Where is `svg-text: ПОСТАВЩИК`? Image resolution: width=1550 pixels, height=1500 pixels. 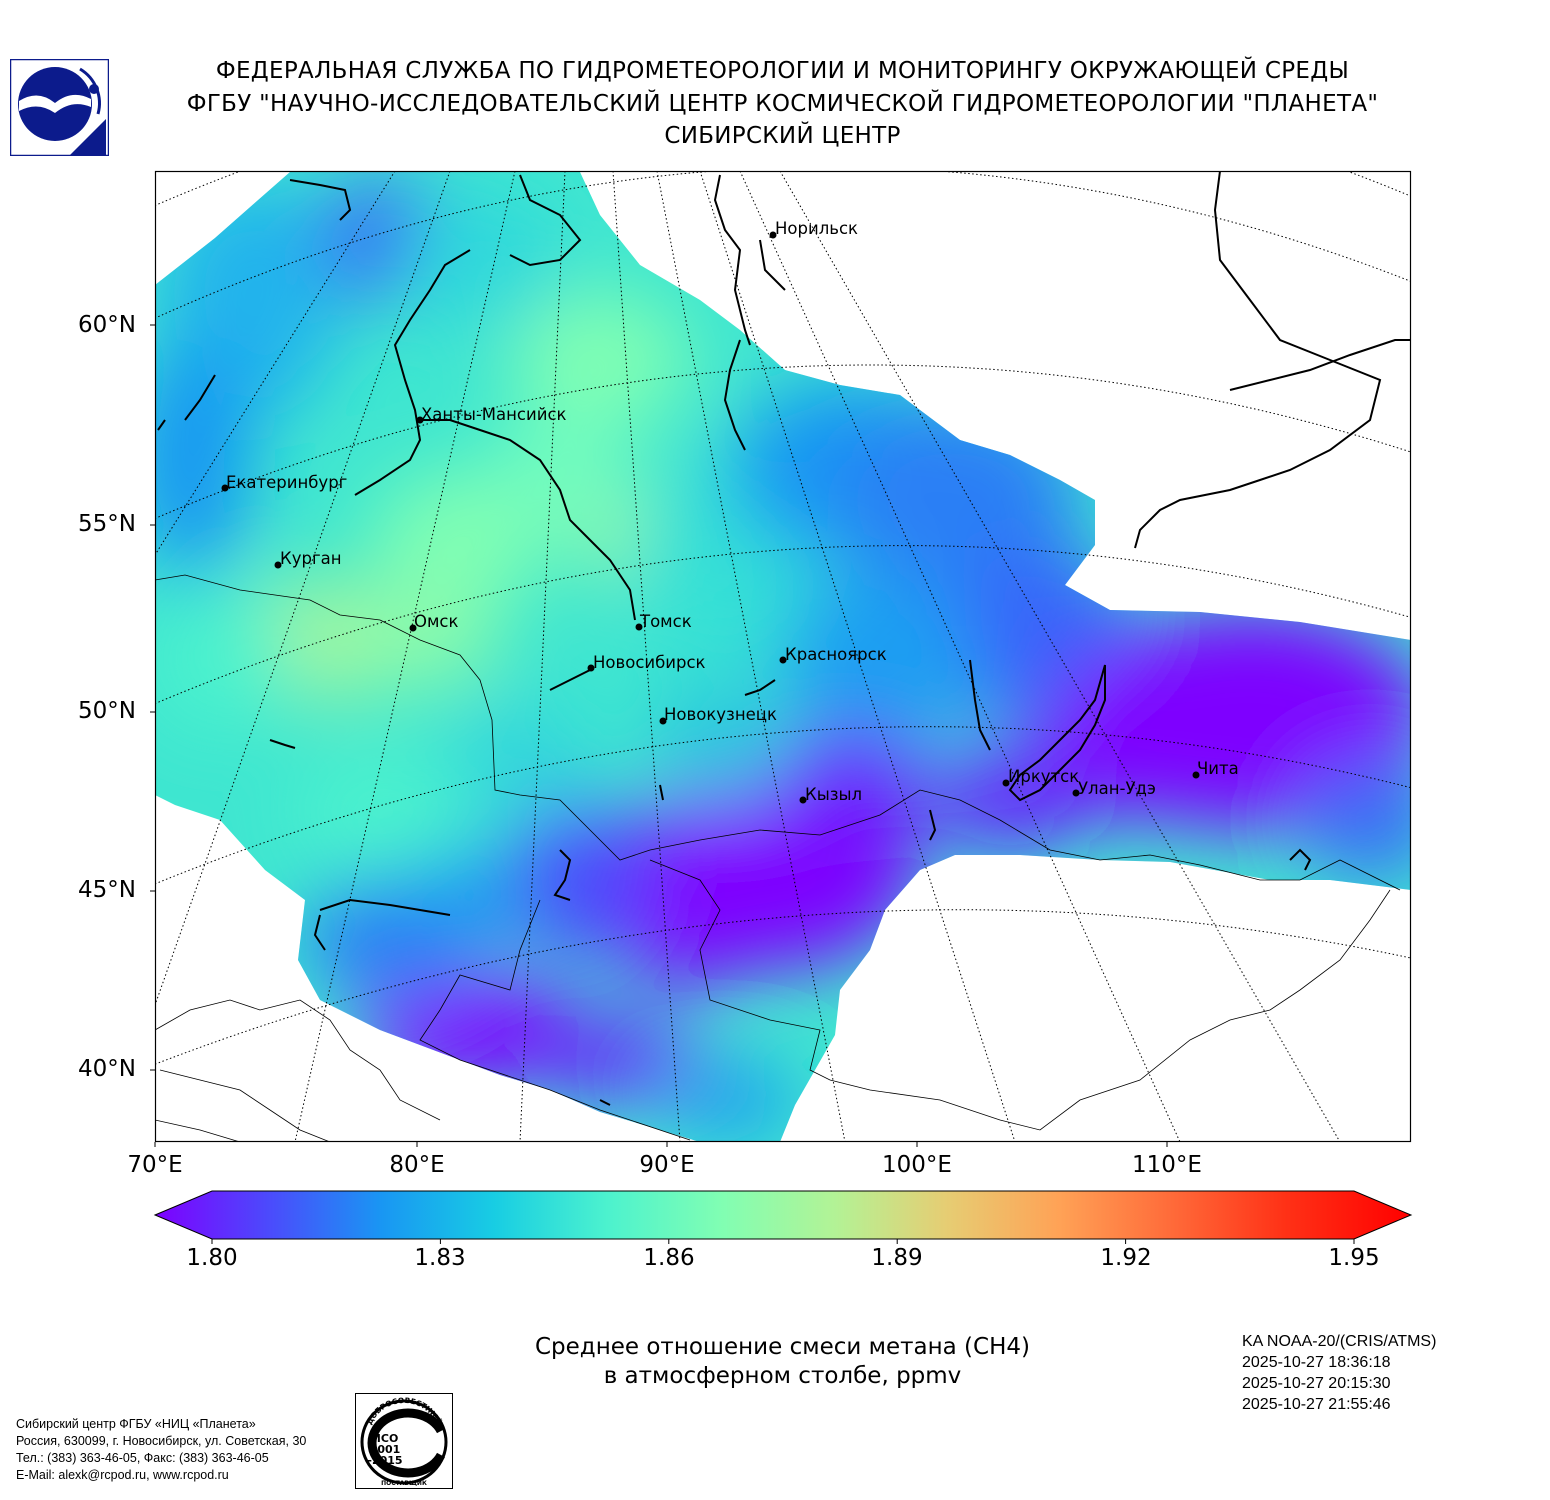 svg-text: ПОСТАВЩИК is located at coordinates (404, 1483).